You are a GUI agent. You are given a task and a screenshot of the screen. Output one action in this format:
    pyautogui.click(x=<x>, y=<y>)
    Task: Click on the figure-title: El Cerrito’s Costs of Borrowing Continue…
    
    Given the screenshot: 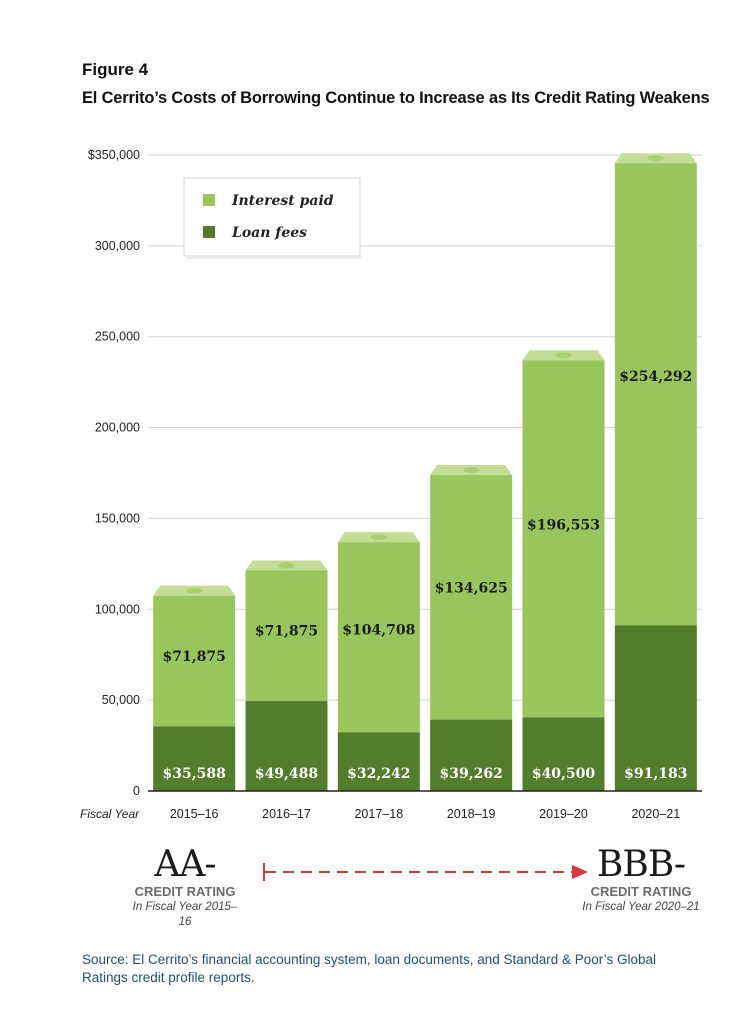 What is the action you would take?
    pyautogui.click(x=396, y=98)
    